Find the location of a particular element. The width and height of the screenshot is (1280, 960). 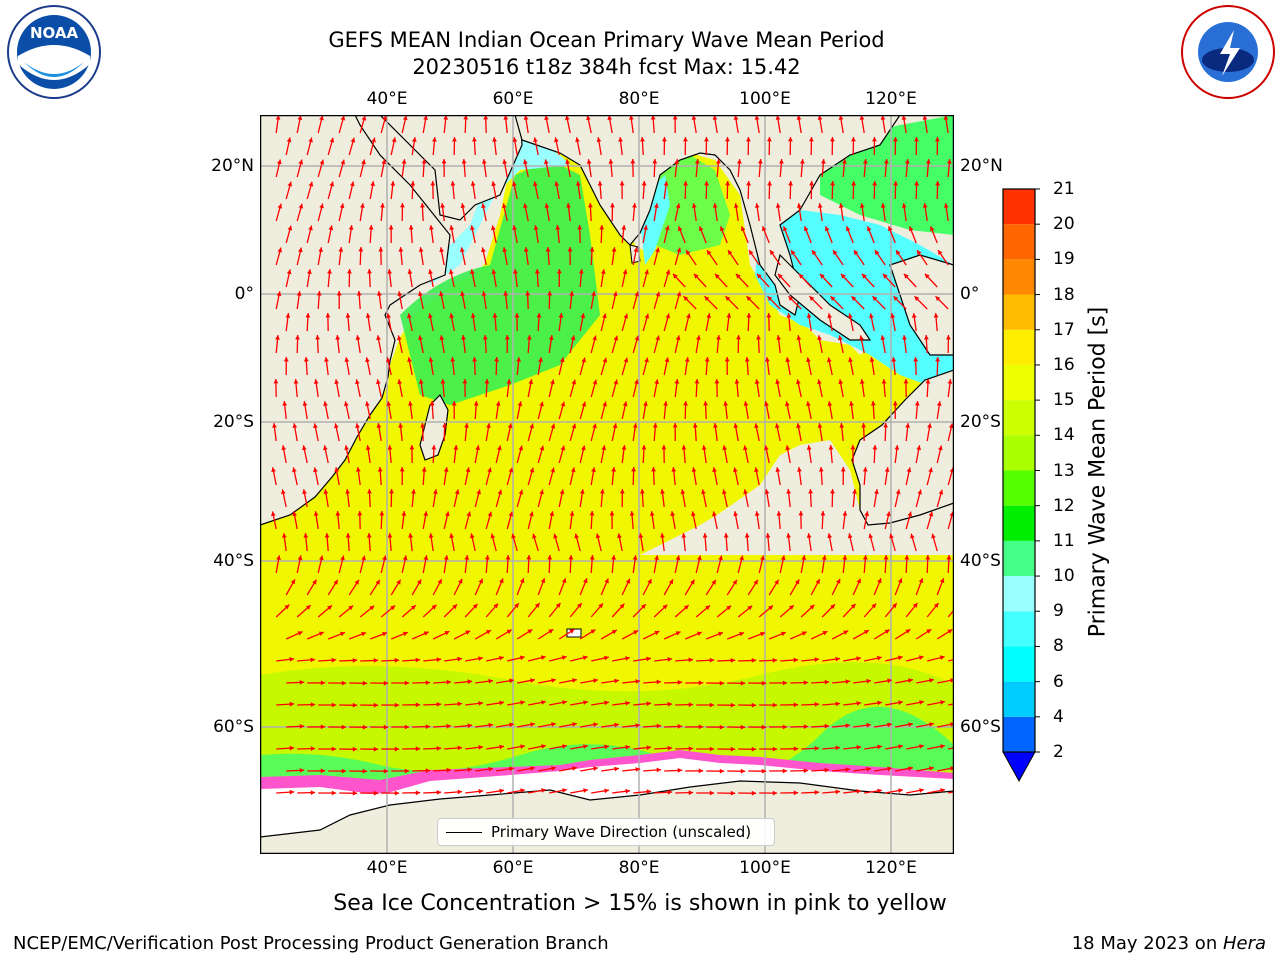

cyan-zone-indonesia is located at coordinates (854, 302).